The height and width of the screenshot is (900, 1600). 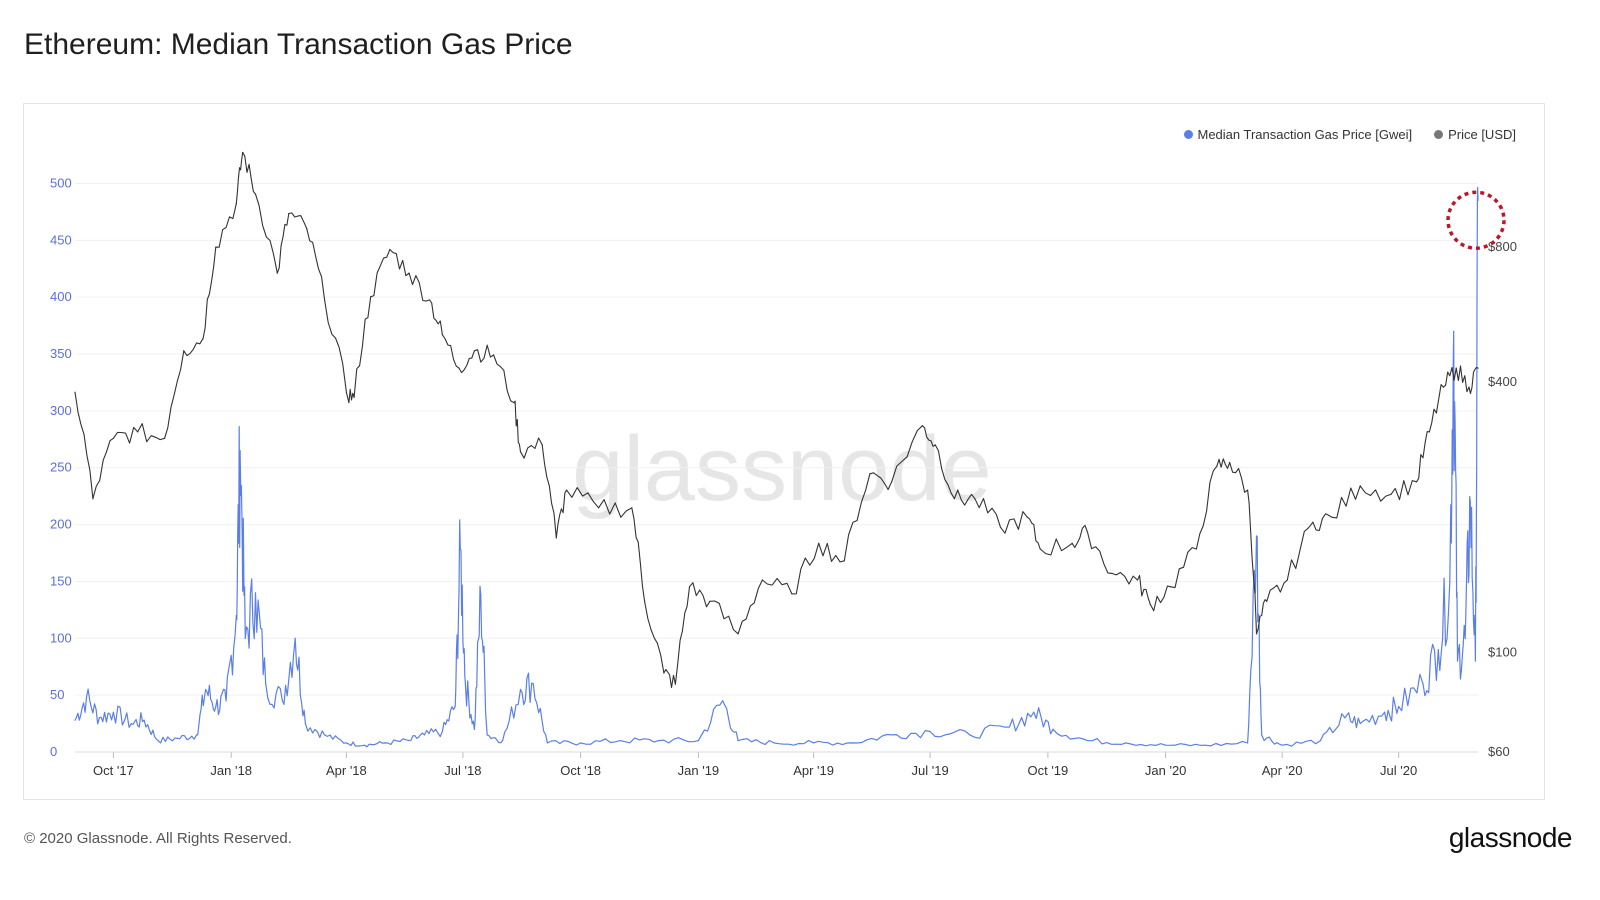 What do you see at coordinates (61, 467) in the screenshot?
I see `left-axis: 0 50 100 150 200 250 300 350 400 450 500` at bounding box center [61, 467].